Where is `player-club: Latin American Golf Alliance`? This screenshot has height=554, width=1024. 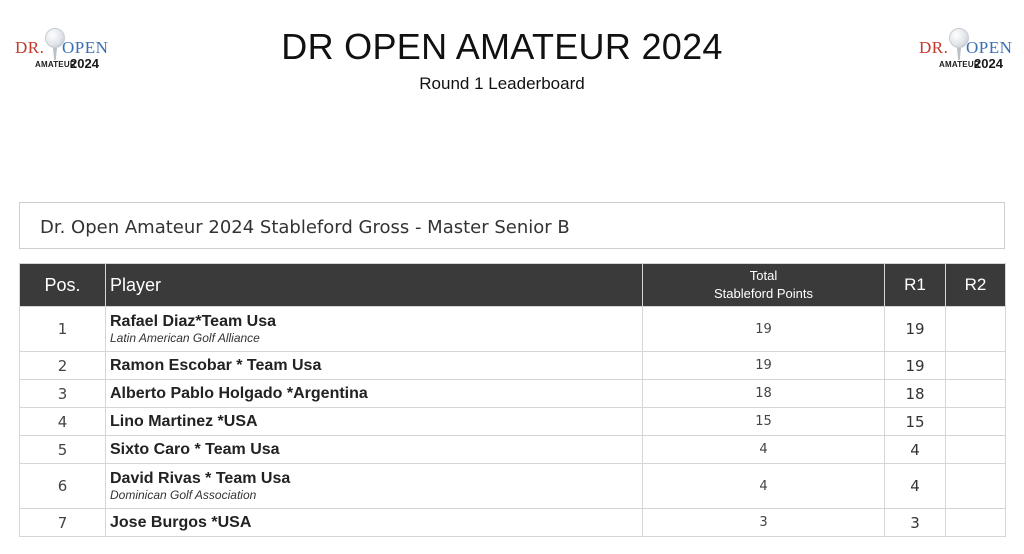 player-club: Latin American Golf Alliance is located at coordinates (185, 337).